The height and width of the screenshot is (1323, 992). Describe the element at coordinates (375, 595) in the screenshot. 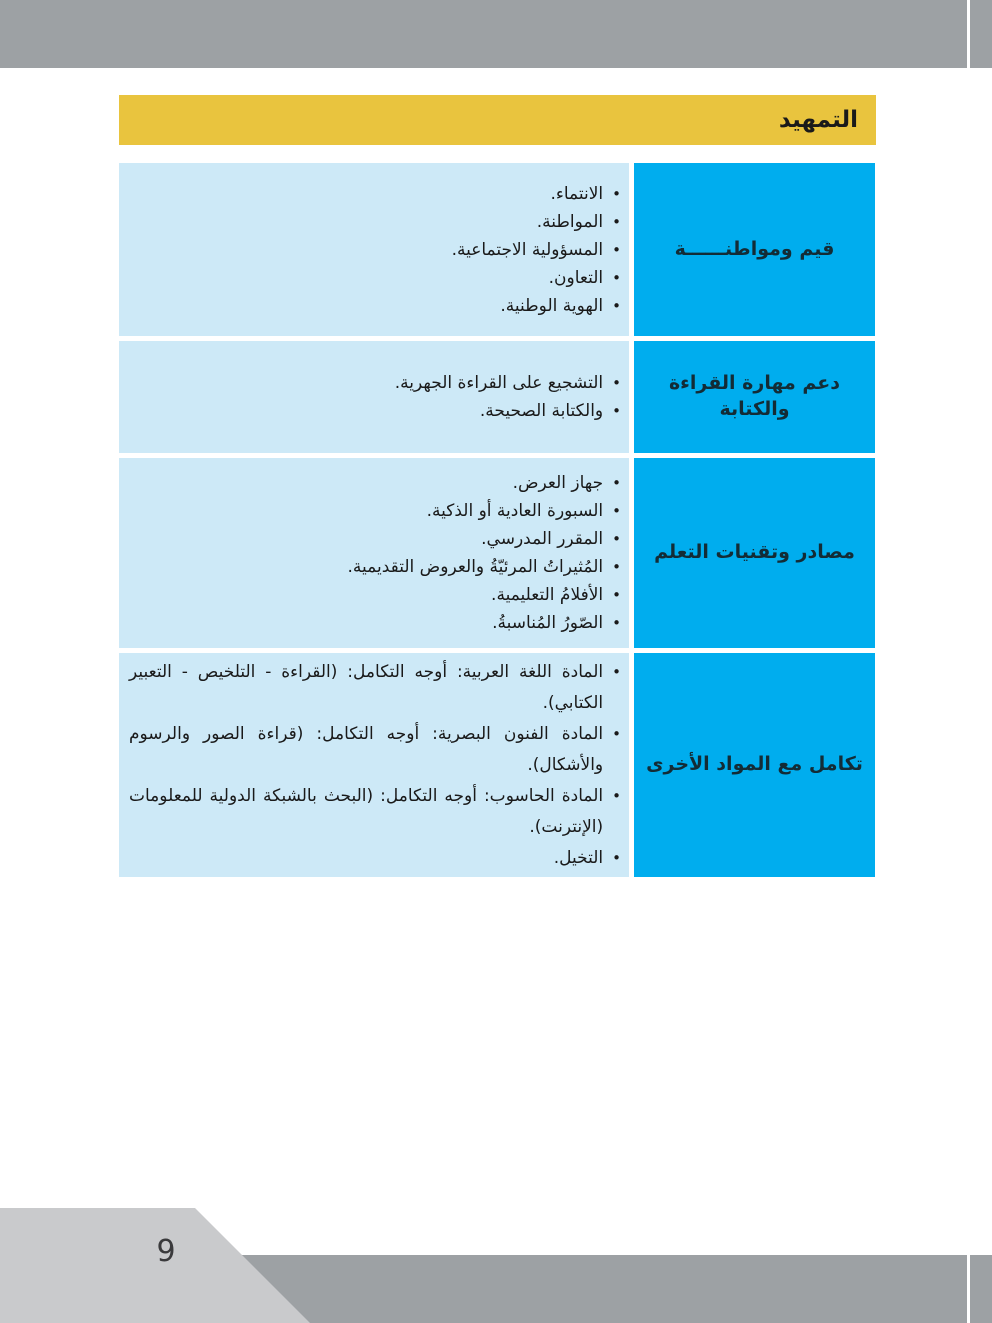

I see `list-item: • الأفلامُ التعليمية.` at that location.